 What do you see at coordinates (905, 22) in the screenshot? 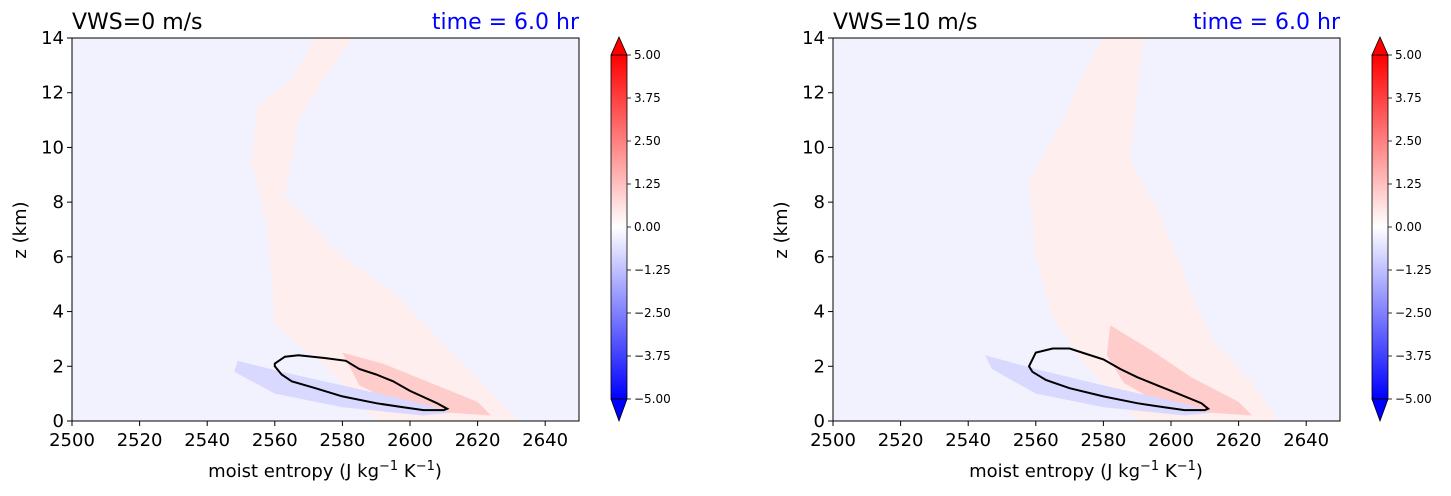
I see `panel-title-left: VWS=10 m/s` at bounding box center [905, 22].